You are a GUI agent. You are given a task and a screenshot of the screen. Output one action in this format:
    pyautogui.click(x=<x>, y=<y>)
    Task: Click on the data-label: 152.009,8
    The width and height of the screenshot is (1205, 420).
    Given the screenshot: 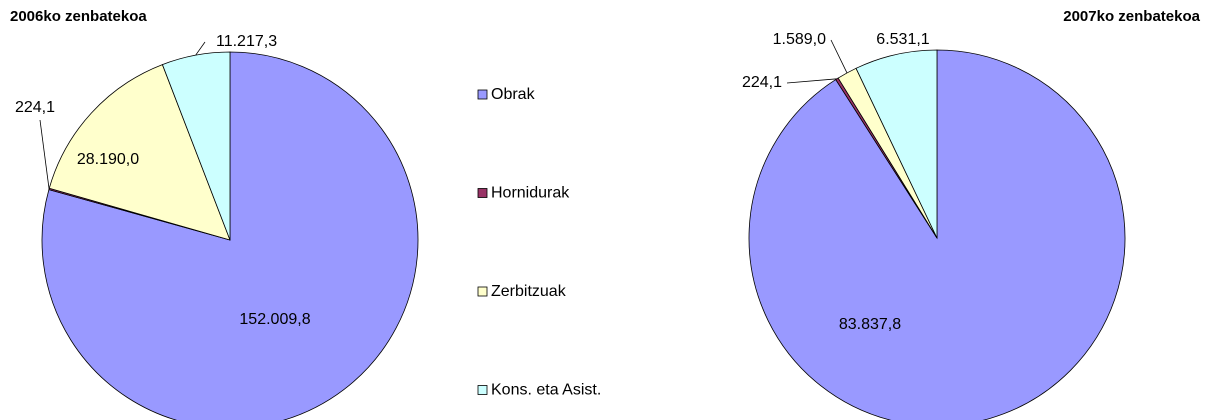 What is the action you would take?
    pyautogui.click(x=274, y=319)
    